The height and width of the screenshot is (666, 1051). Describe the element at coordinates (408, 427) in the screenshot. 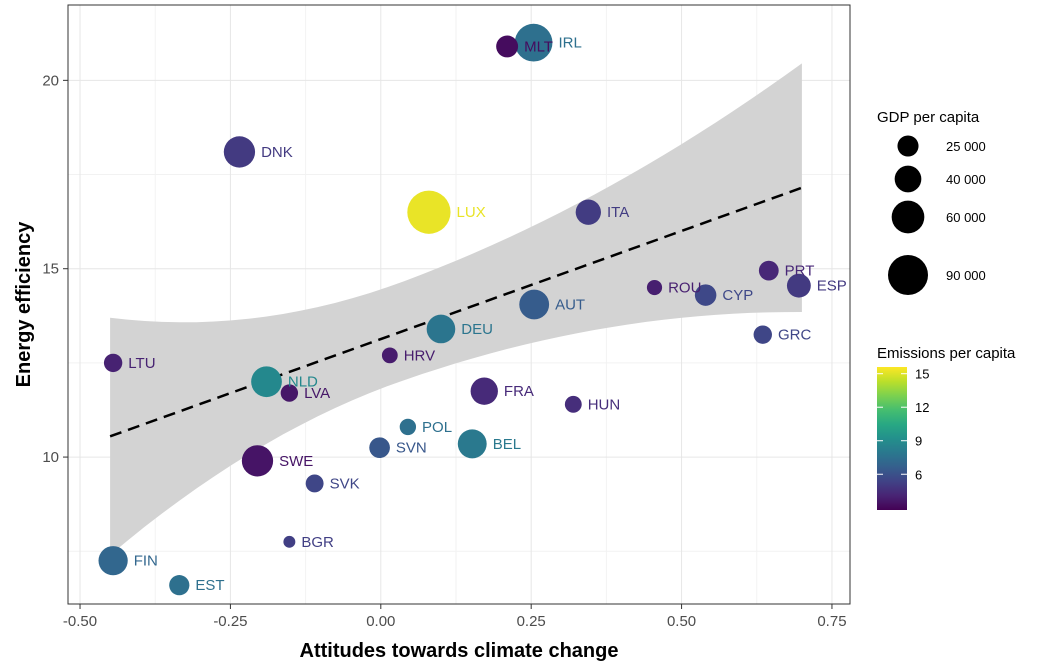

I see `point-pol` at that location.